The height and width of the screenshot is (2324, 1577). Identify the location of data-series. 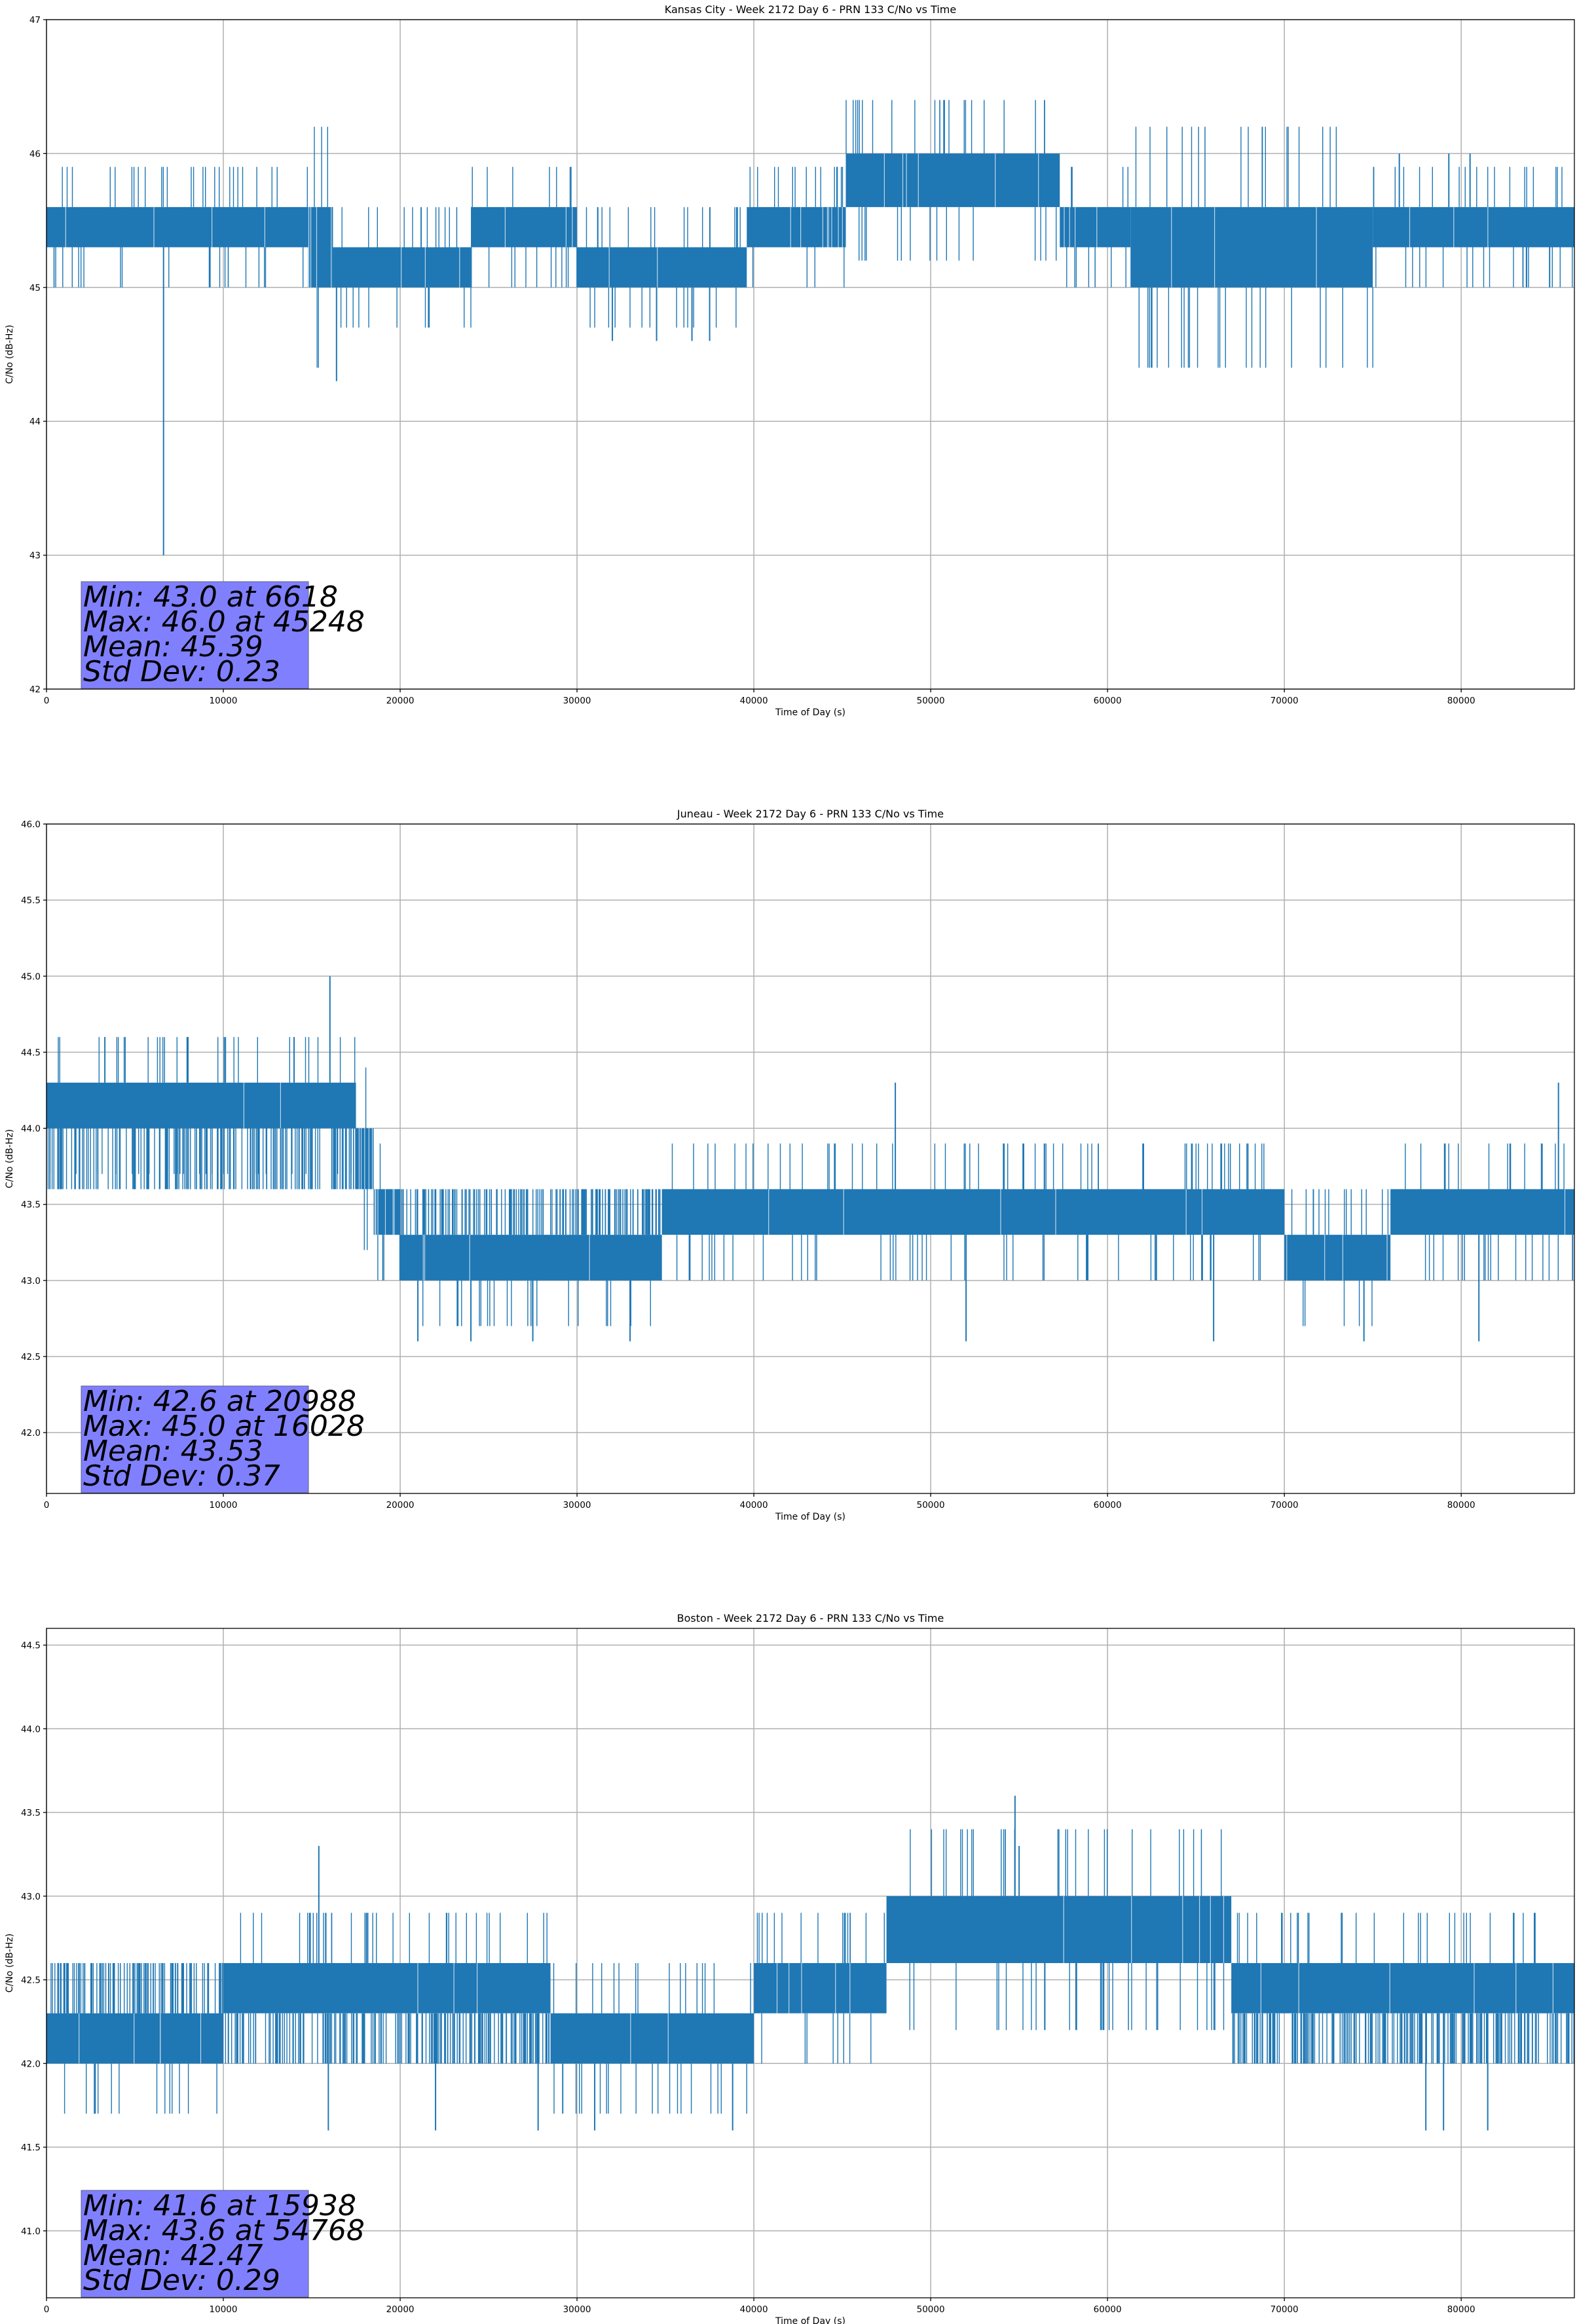
(810, 1963).